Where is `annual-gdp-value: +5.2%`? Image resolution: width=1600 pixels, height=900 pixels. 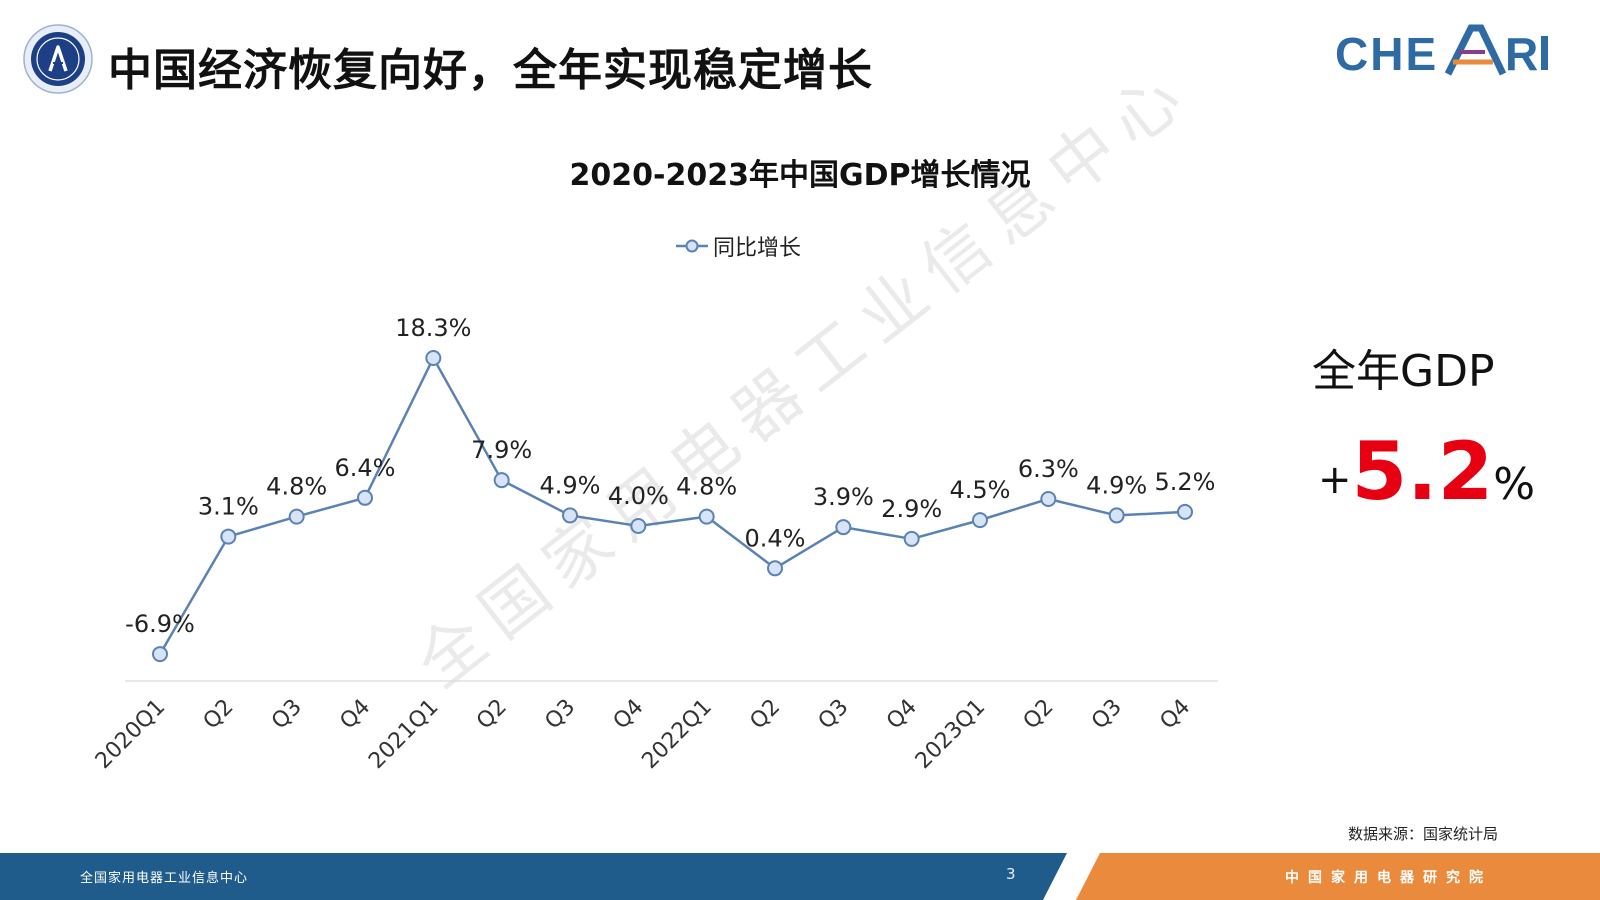
annual-gdp-value: +5.2% is located at coordinates (1426, 471).